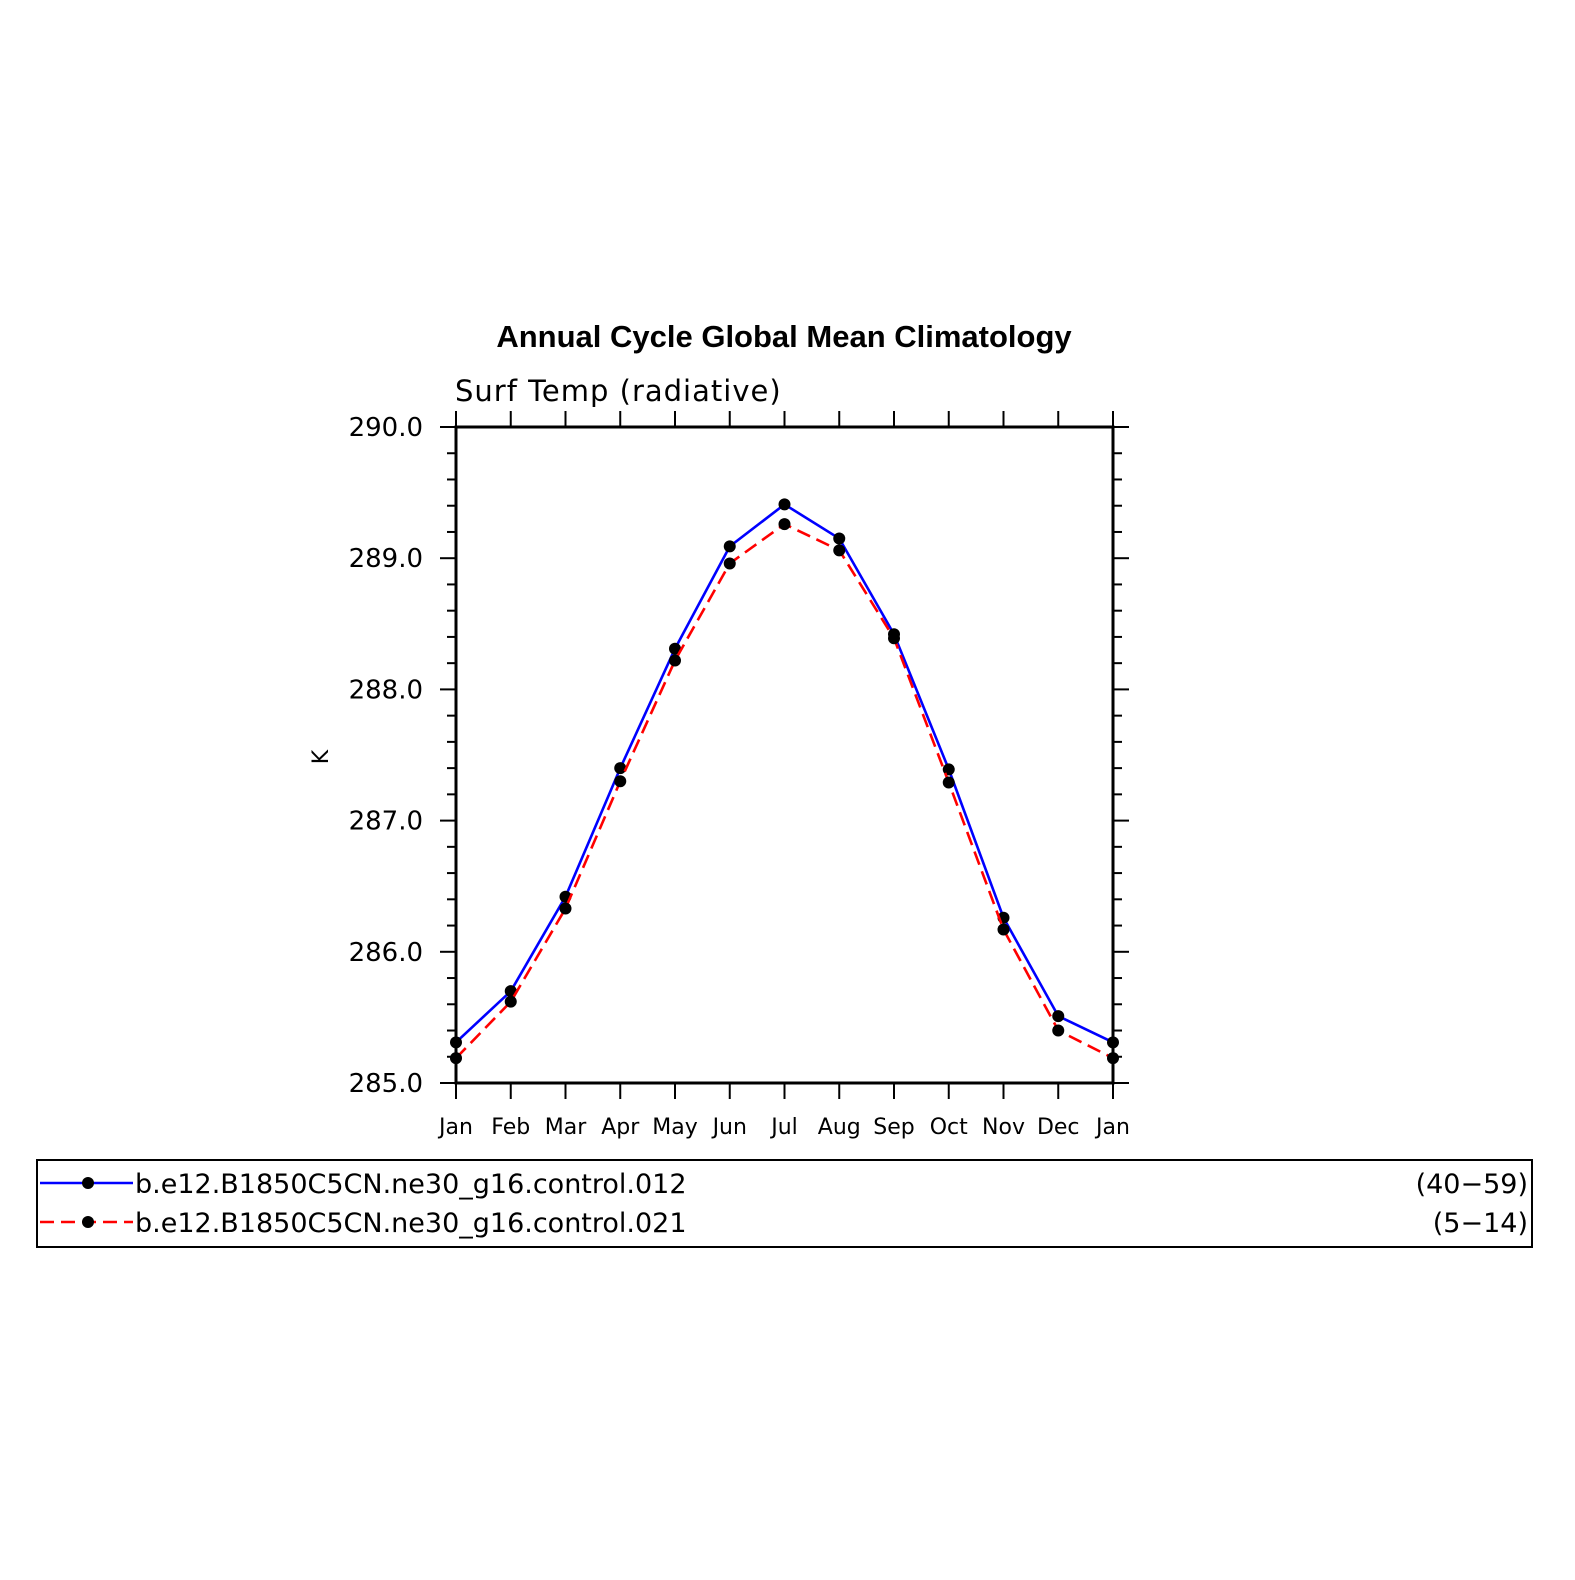 The width and height of the screenshot is (1575, 1580). Describe the element at coordinates (510, 1127) in the screenshot. I see `x-tick-label: Feb` at that location.